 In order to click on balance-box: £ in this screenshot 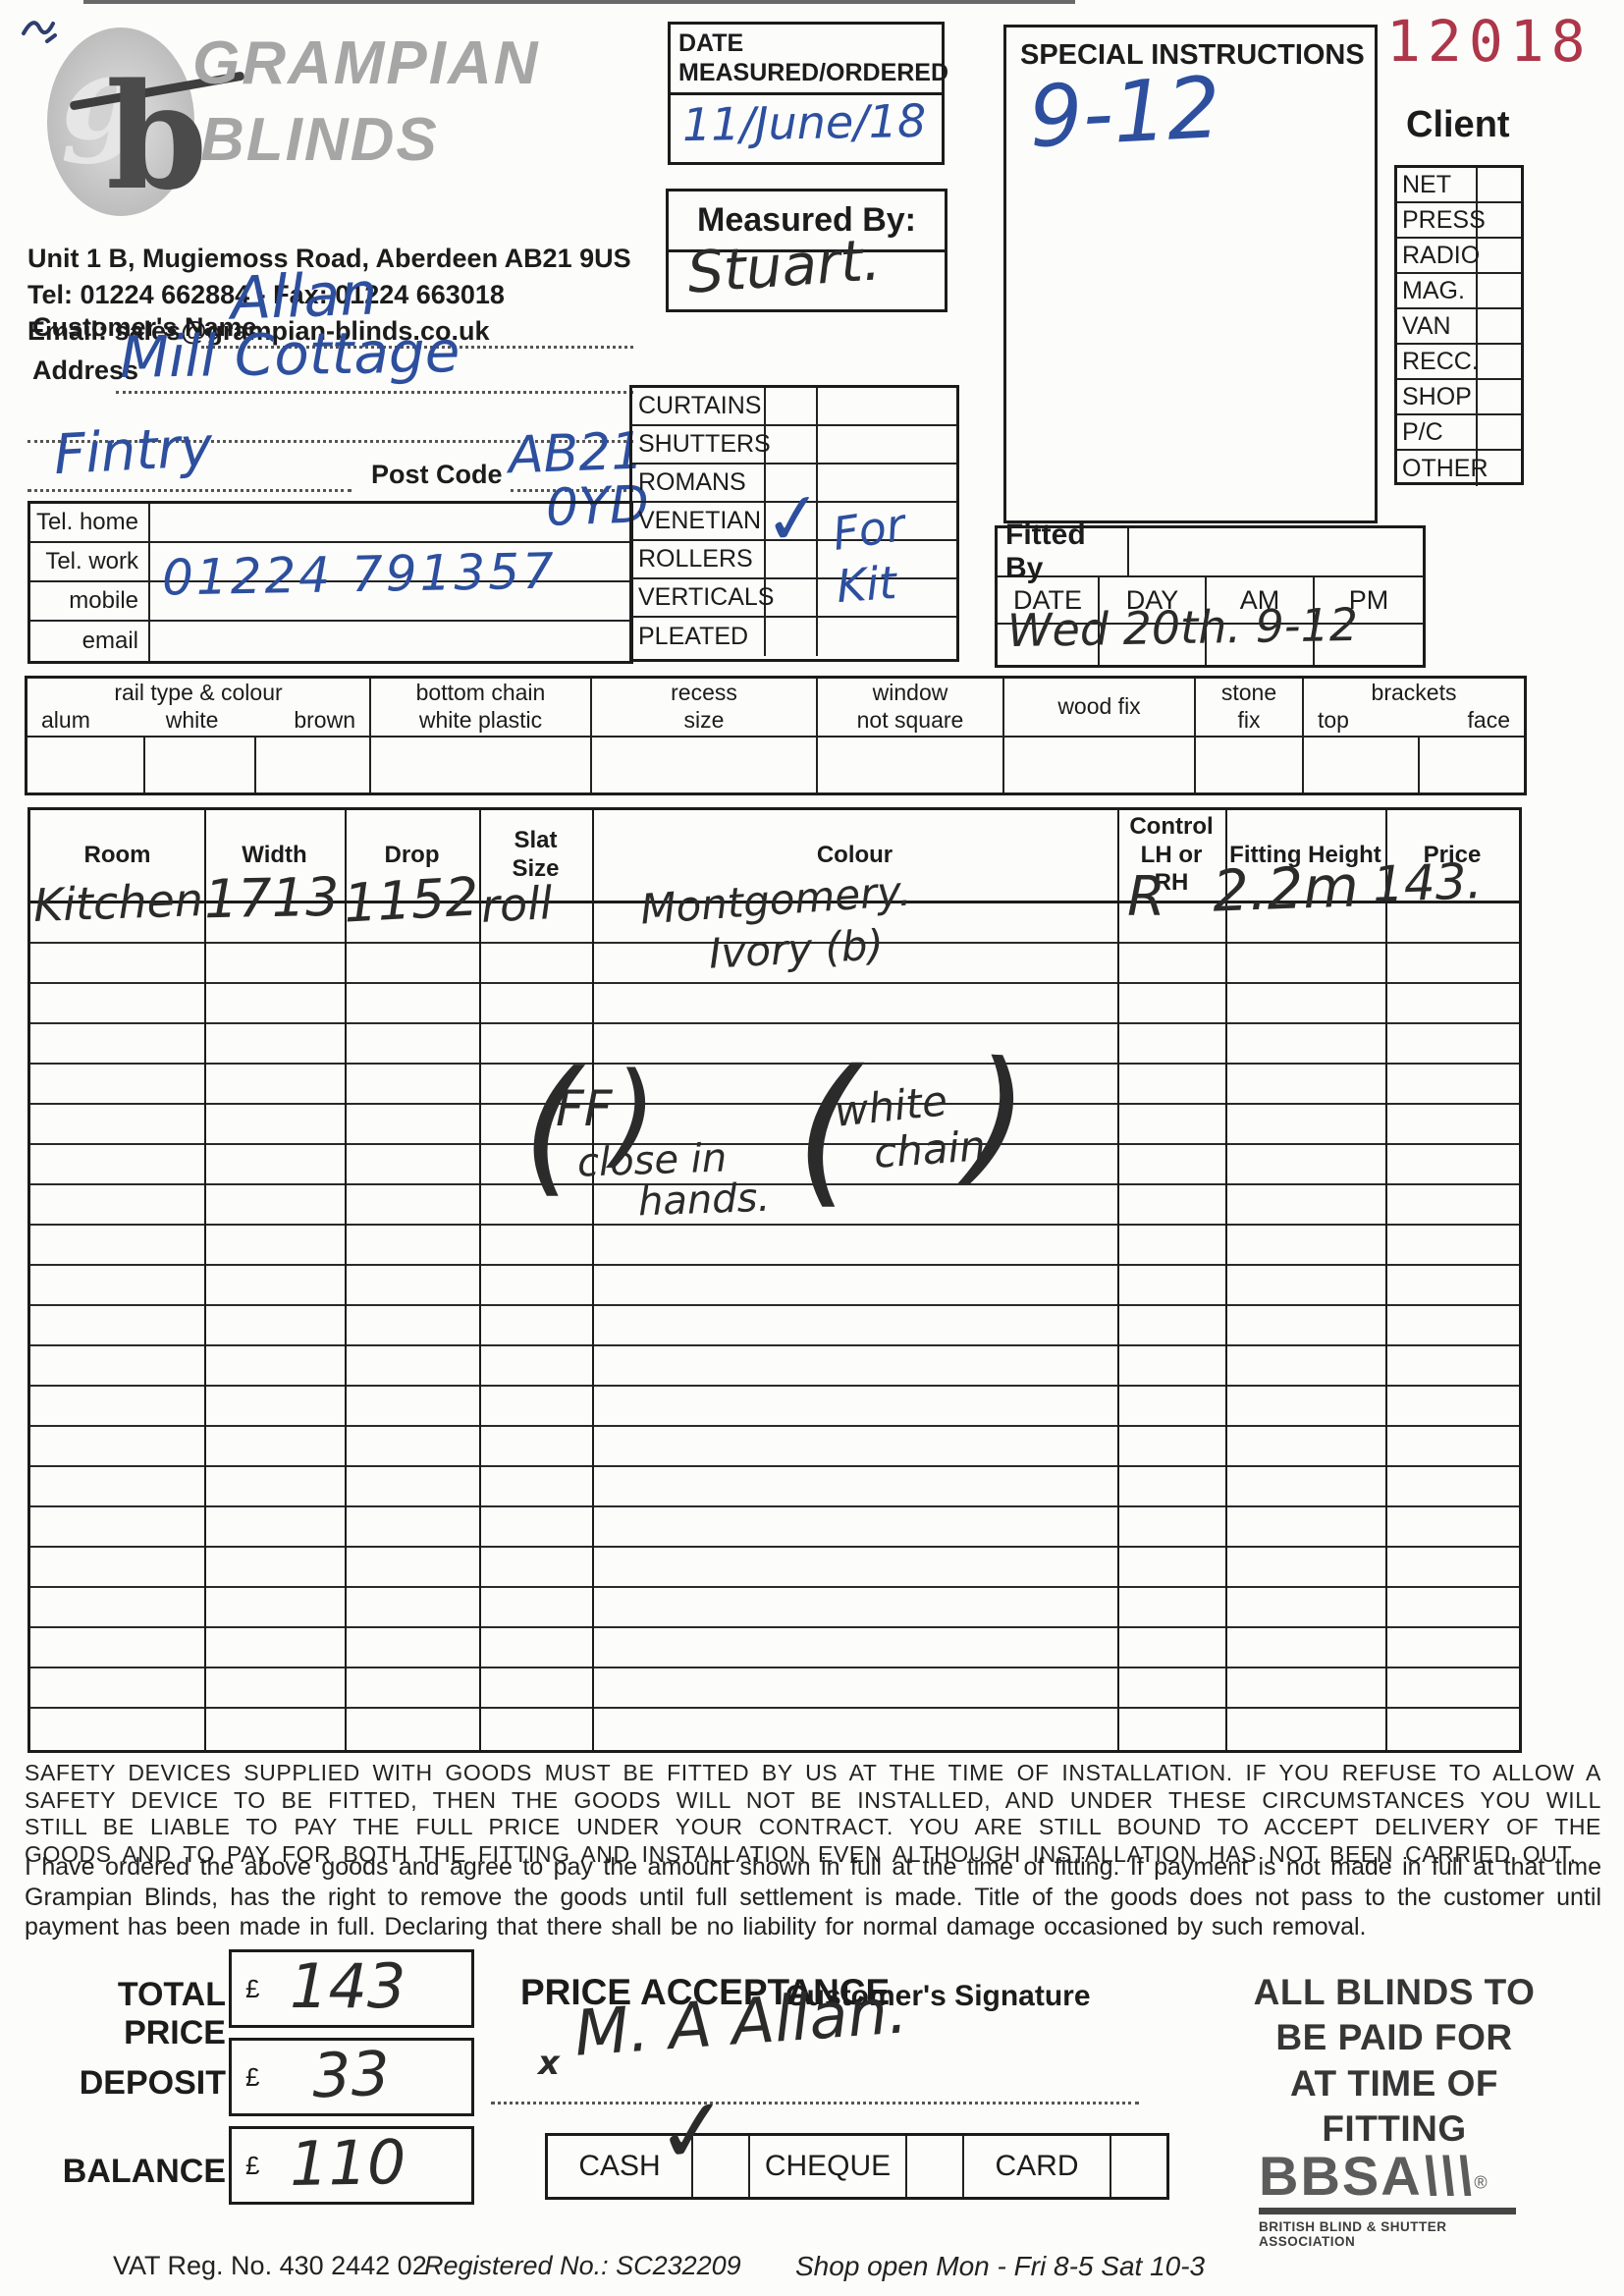, I will do `click(351, 2165)`.